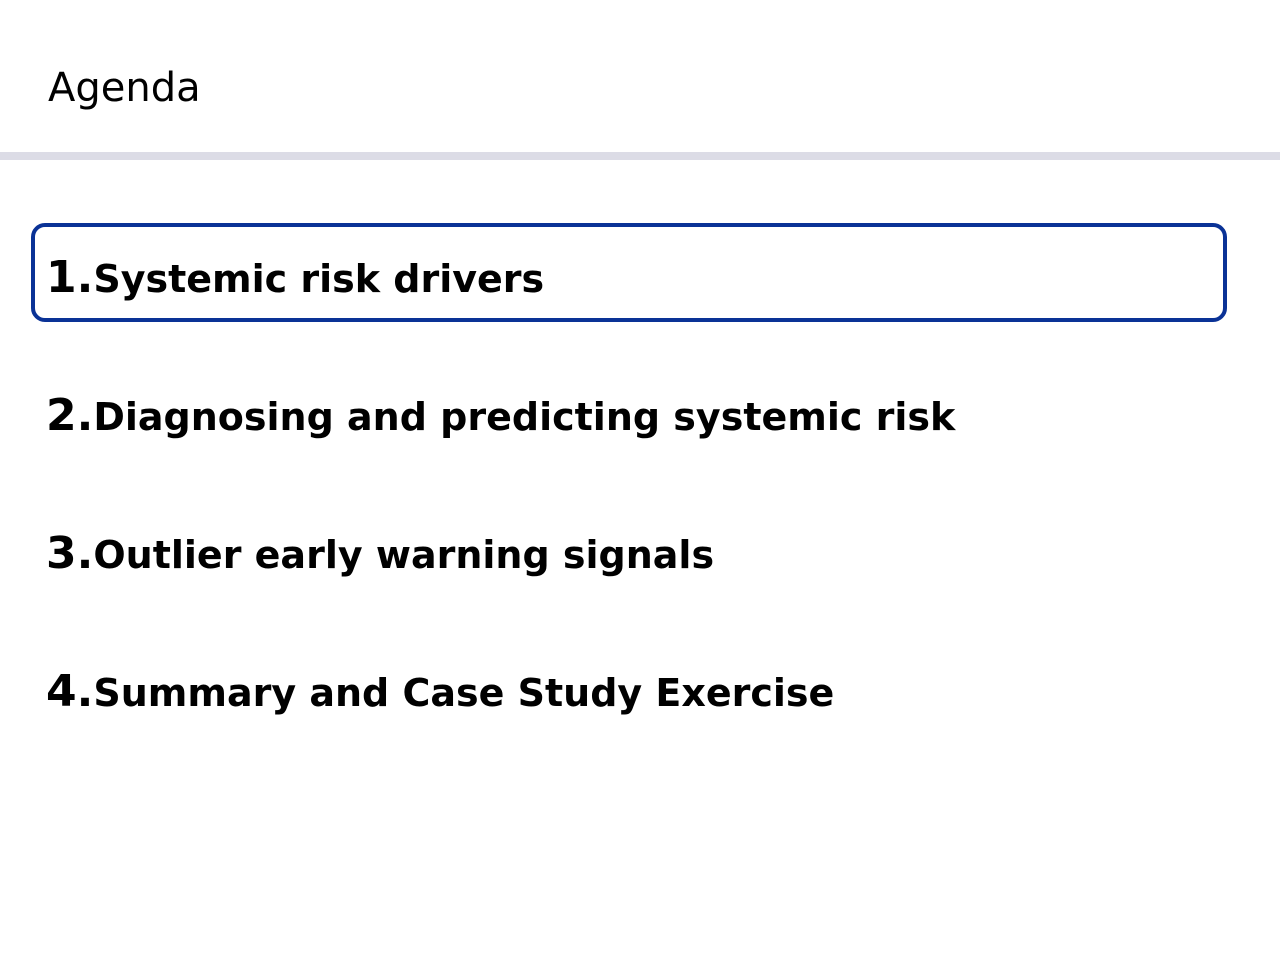 The image size is (1280, 960). What do you see at coordinates (640, 156) in the screenshot?
I see `title-divider` at bounding box center [640, 156].